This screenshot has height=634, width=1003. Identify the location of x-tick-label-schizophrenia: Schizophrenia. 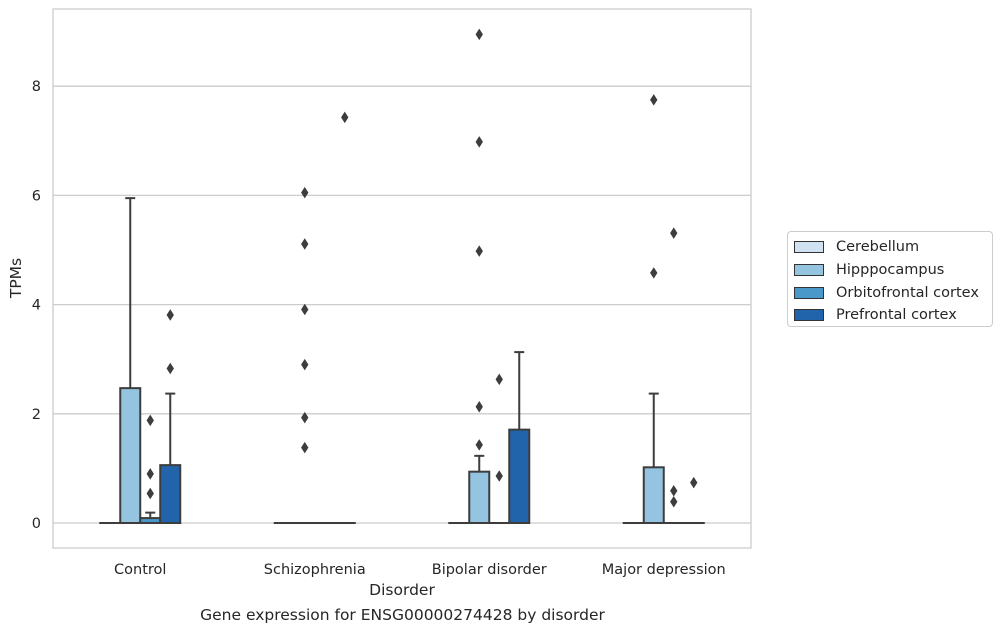
(315, 570).